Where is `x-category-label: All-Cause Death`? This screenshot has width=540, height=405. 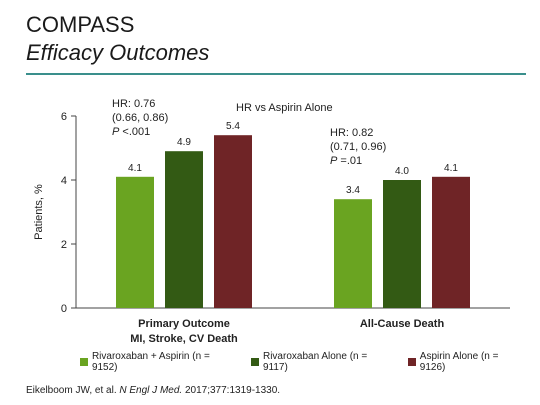
x-category-label: All-Cause Death is located at coordinates (402, 324).